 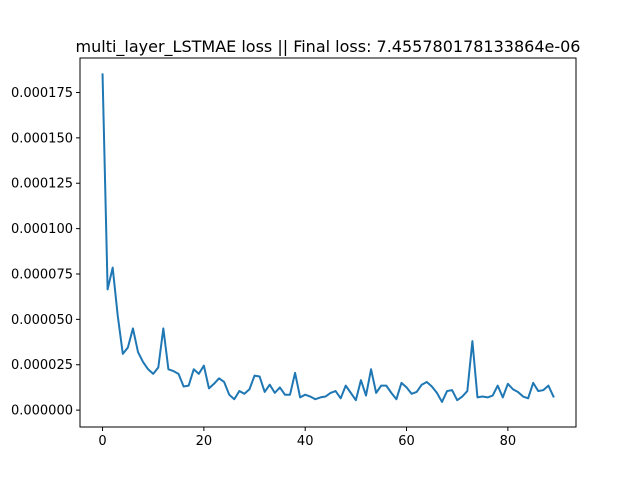 What do you see at coordinates (305, 441) in the screenshot?
I see `x-tick-label: 40` at bounding box center [305, 441].